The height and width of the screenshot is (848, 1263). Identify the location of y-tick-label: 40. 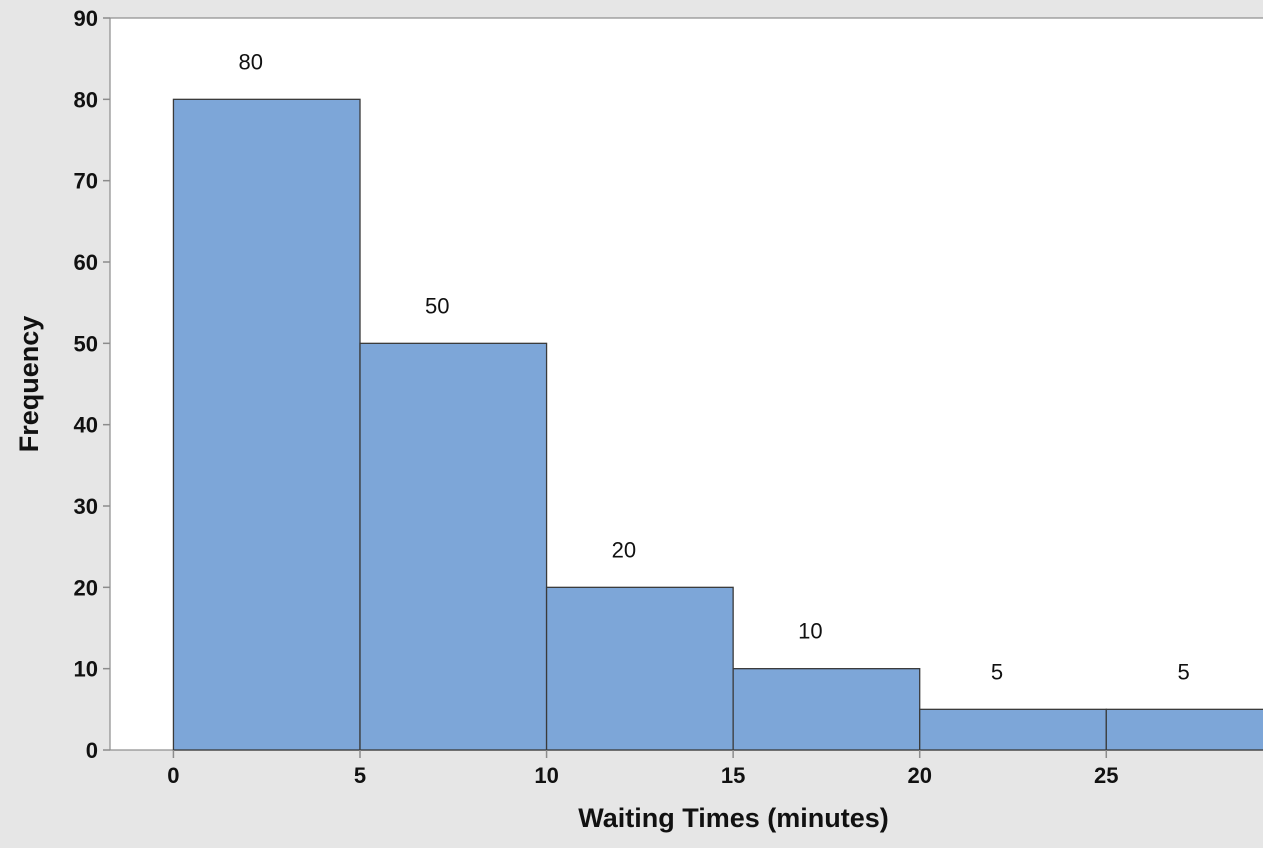
(86, 425).